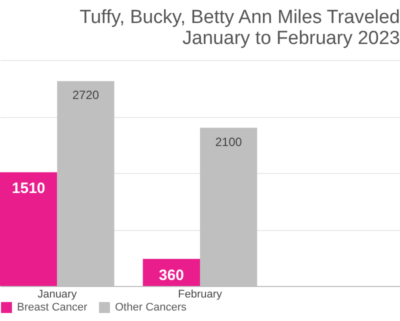 This screenshot has height=321, width=400. What do you see at coordinates (151, 308) in the screenshot?
I see `legend-label: Other Cancers` at bounding box center [151, 308].